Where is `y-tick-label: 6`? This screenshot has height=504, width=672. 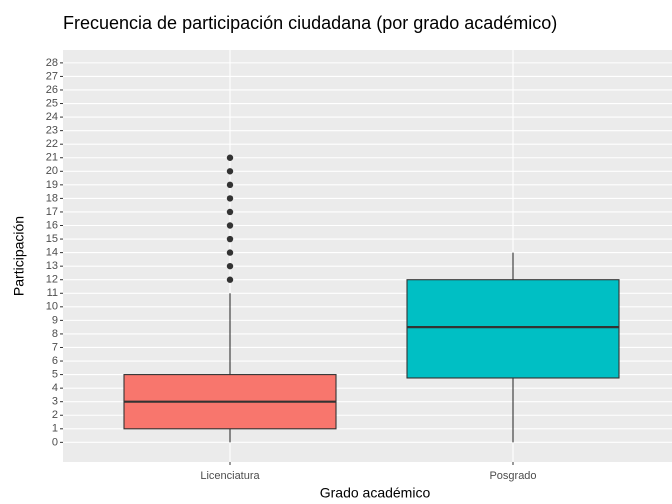
y-tick-label: 6 is located at coordinates (55, 361).